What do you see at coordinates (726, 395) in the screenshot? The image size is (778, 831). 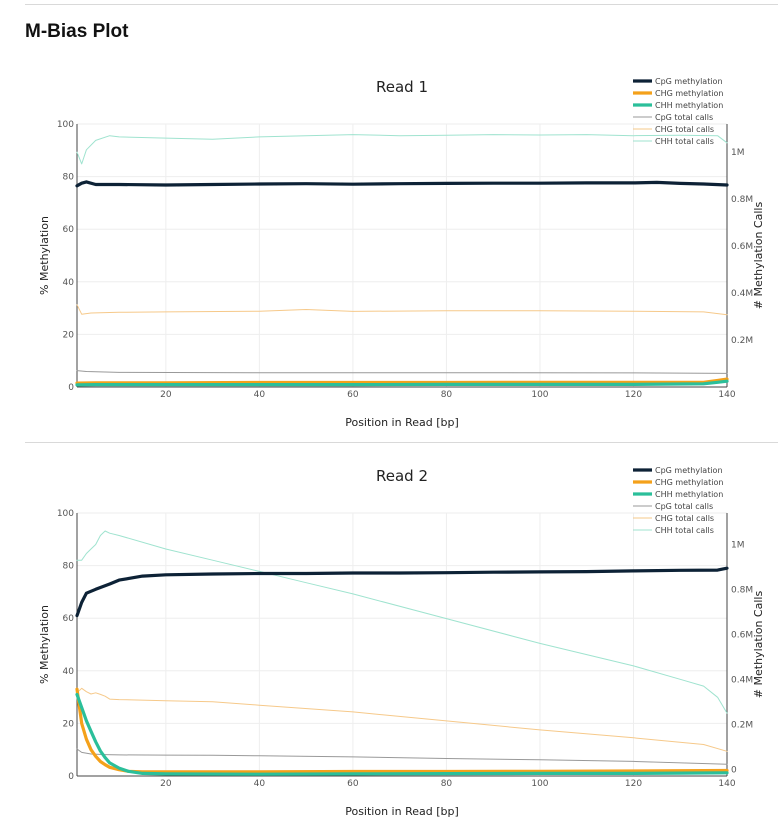 I see `read1-x-tick-label: 140` at bounding box center [726, 395].